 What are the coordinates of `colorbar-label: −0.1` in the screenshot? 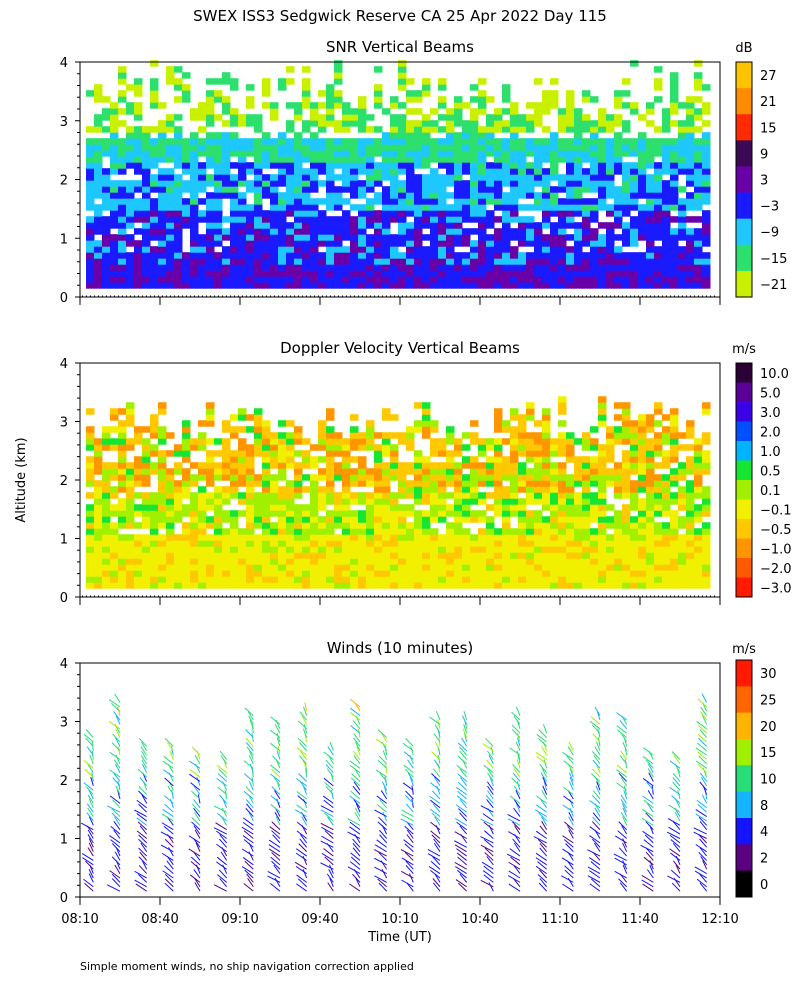 It's located at (776, 510).